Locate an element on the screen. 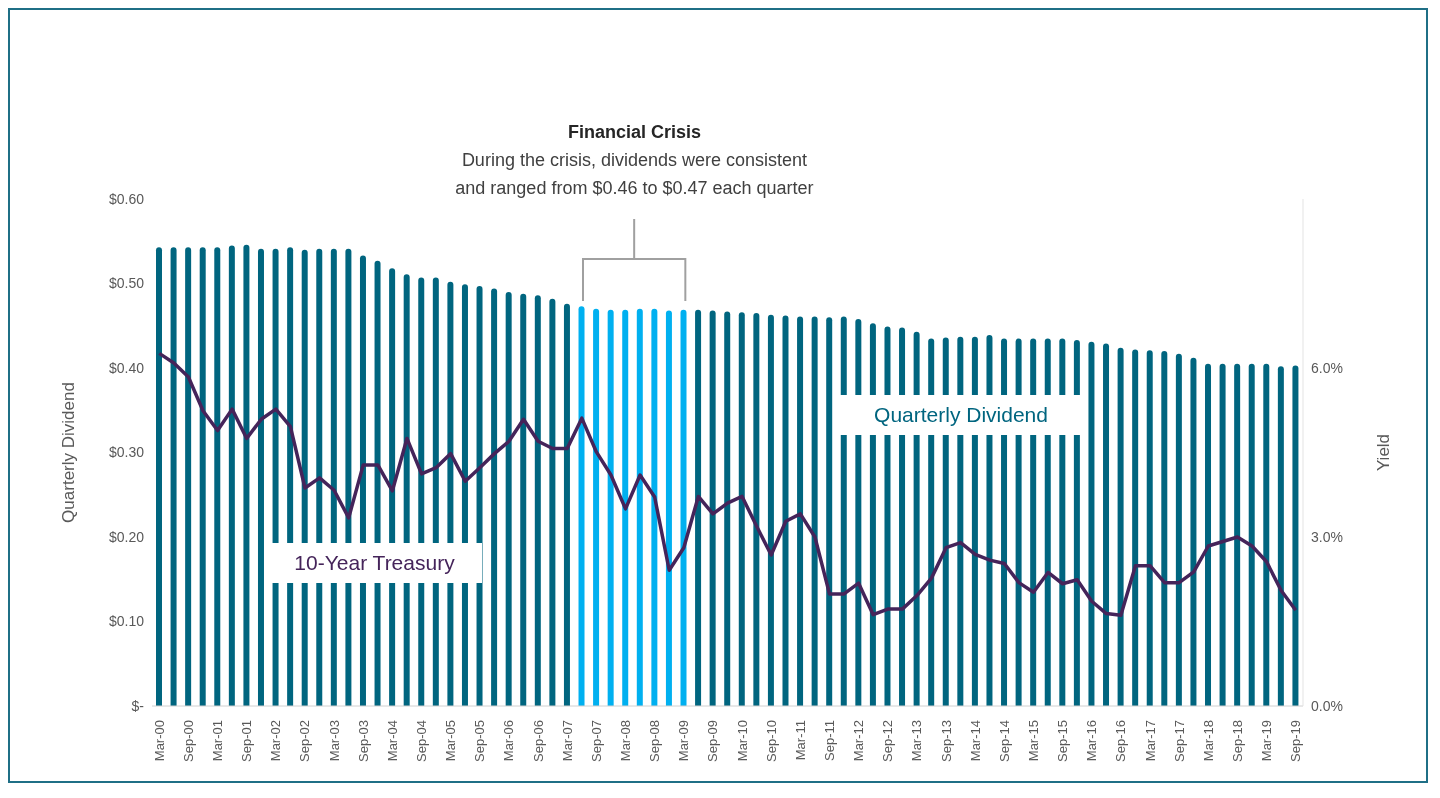 This screenshot has height=798, width=1440. text: and ranged from $0.46 to $0.47 each quarter is located at coordinates (634, 188).